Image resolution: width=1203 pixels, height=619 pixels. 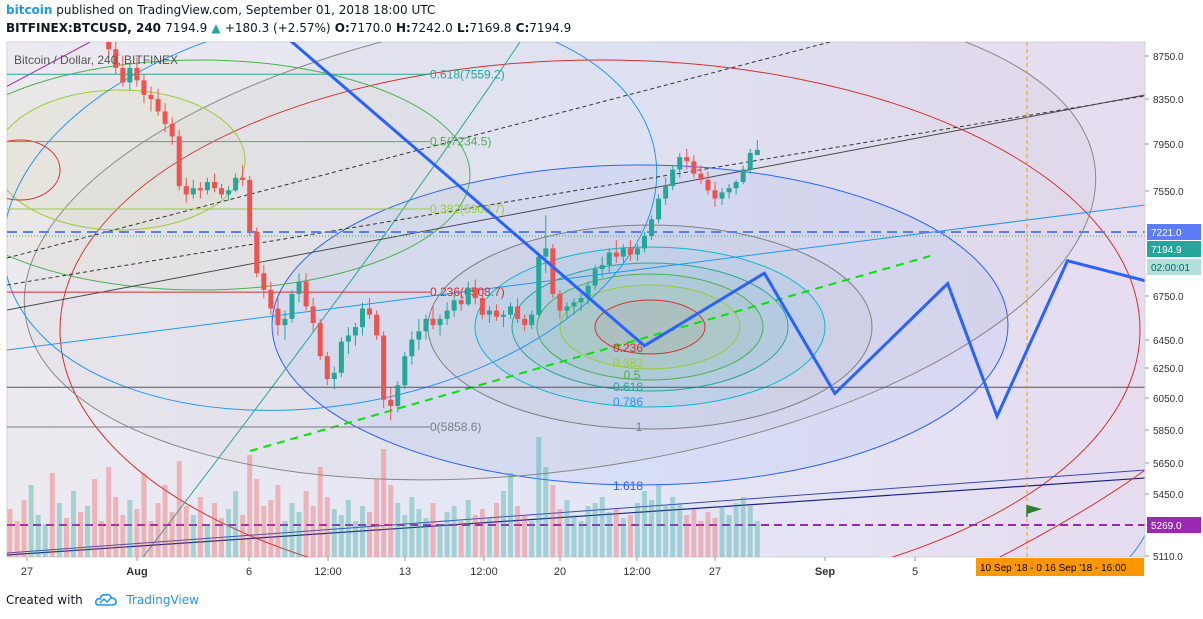 What do you see at coordinates (29, 10) in the screenshot?
I see `author-link: bitcoin` at bounding box center [29, 10].